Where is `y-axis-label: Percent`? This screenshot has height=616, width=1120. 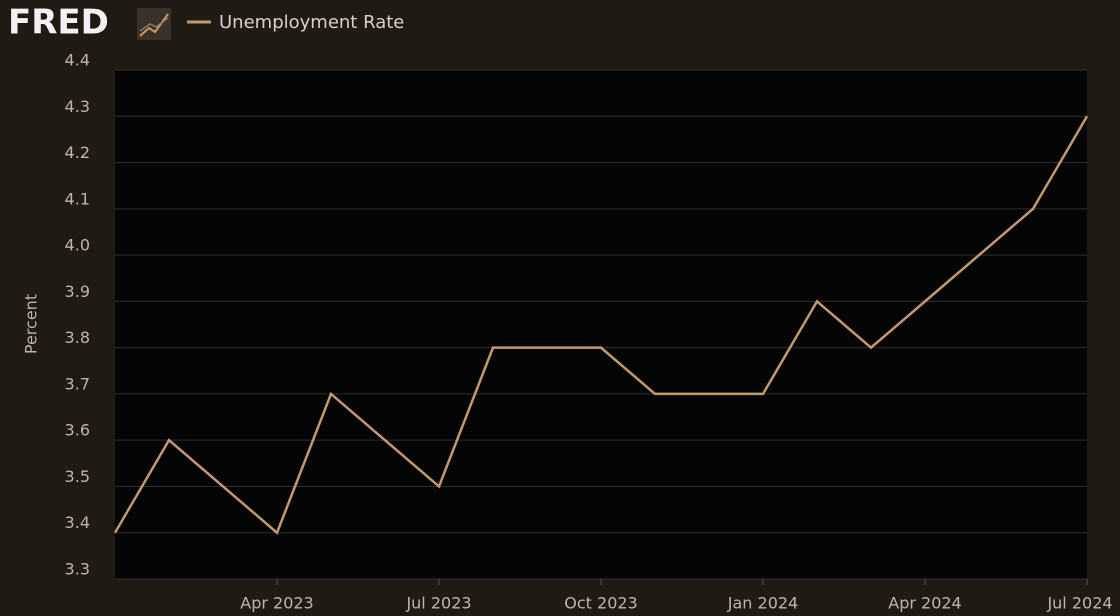
y-axis-label: Percent is located at coordinates (31, 324).